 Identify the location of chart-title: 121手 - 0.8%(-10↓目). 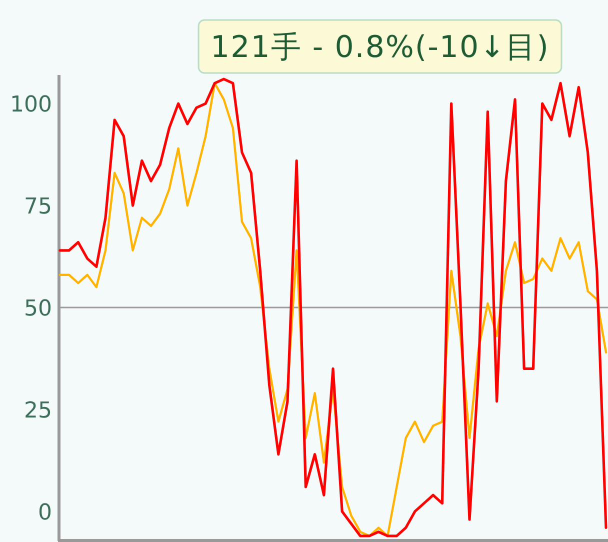
(380, 47).